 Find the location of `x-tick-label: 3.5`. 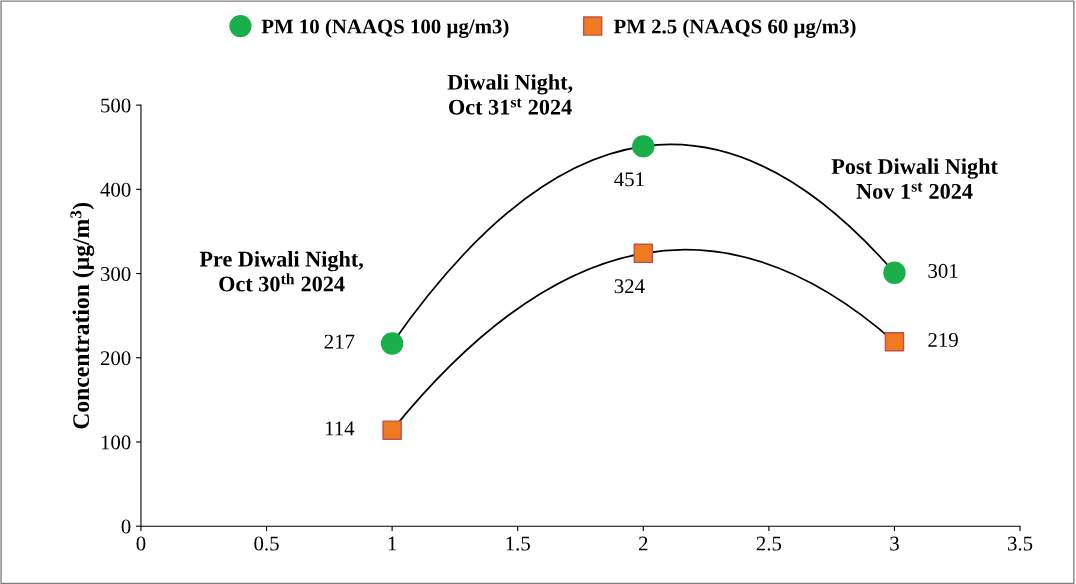

x-tick-label: 3.5 is located at coordinates (1020, 543).